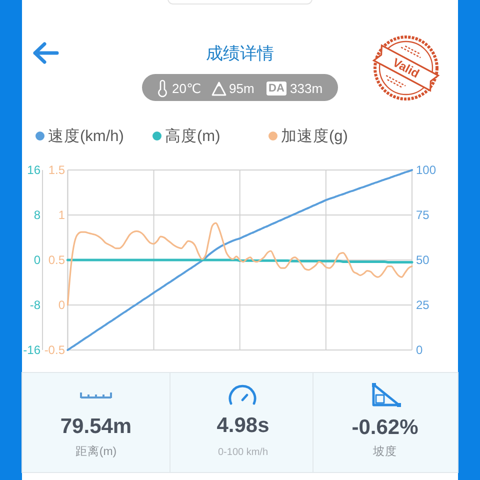  Describe the element at coordinates (62, 215) in the screenshot. I see `y3-tick-label: 1` at that location.